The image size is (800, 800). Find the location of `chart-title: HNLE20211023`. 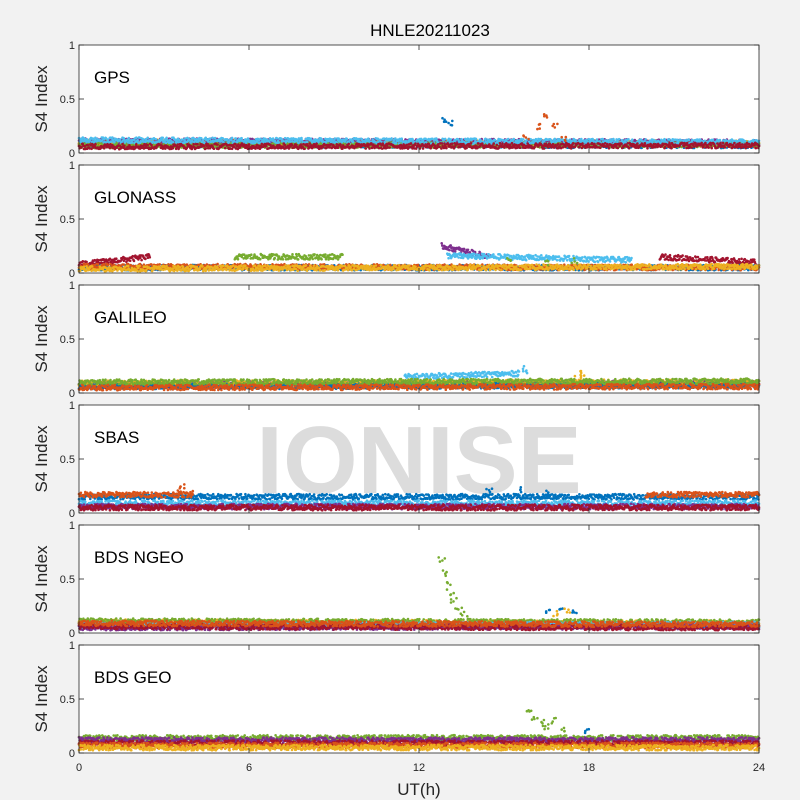

chart-title: HNLE20211023 is located at coordinates (430, 30).